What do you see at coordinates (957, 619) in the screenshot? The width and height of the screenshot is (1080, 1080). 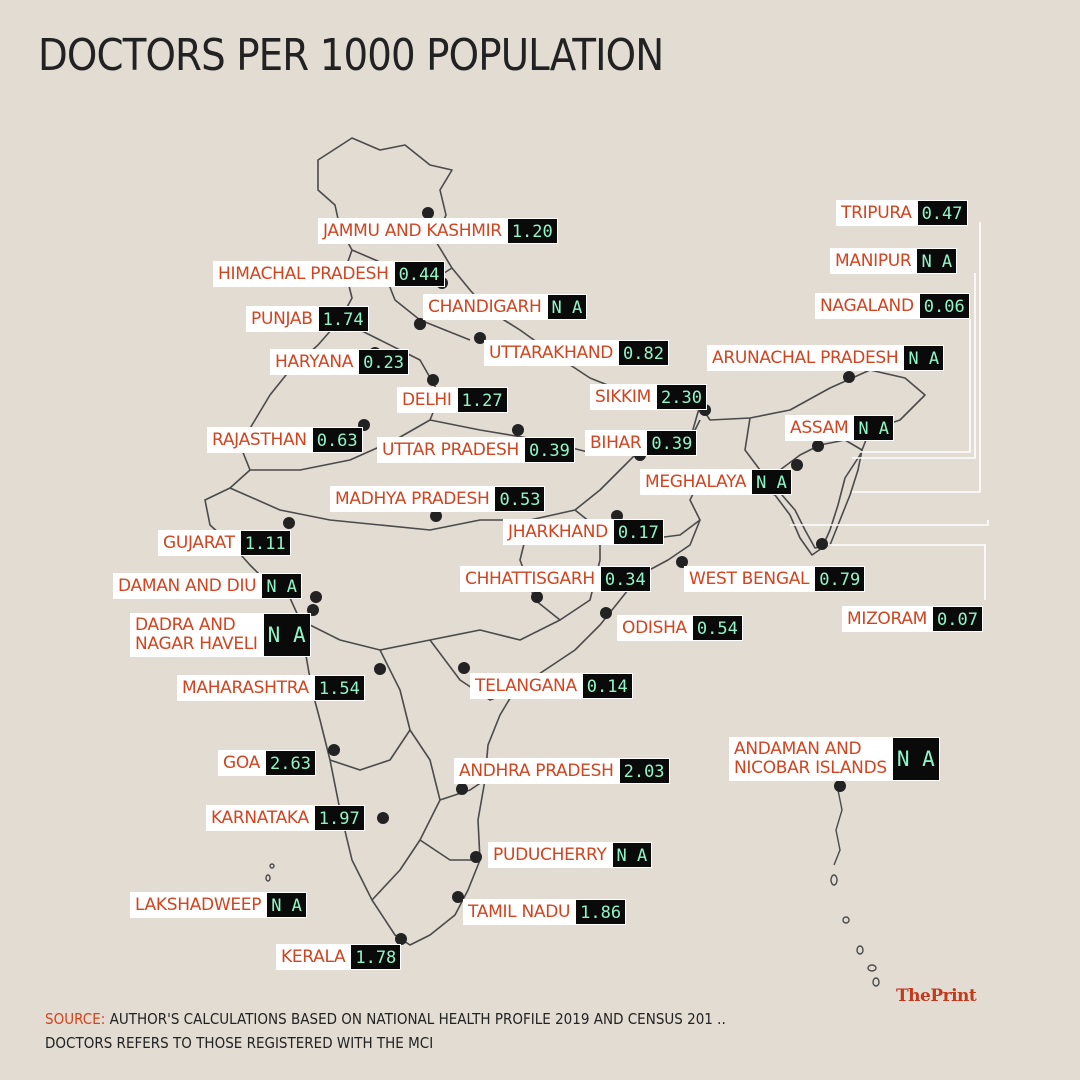 I see `state-value: 0.07` at bounding box center [957, 619].